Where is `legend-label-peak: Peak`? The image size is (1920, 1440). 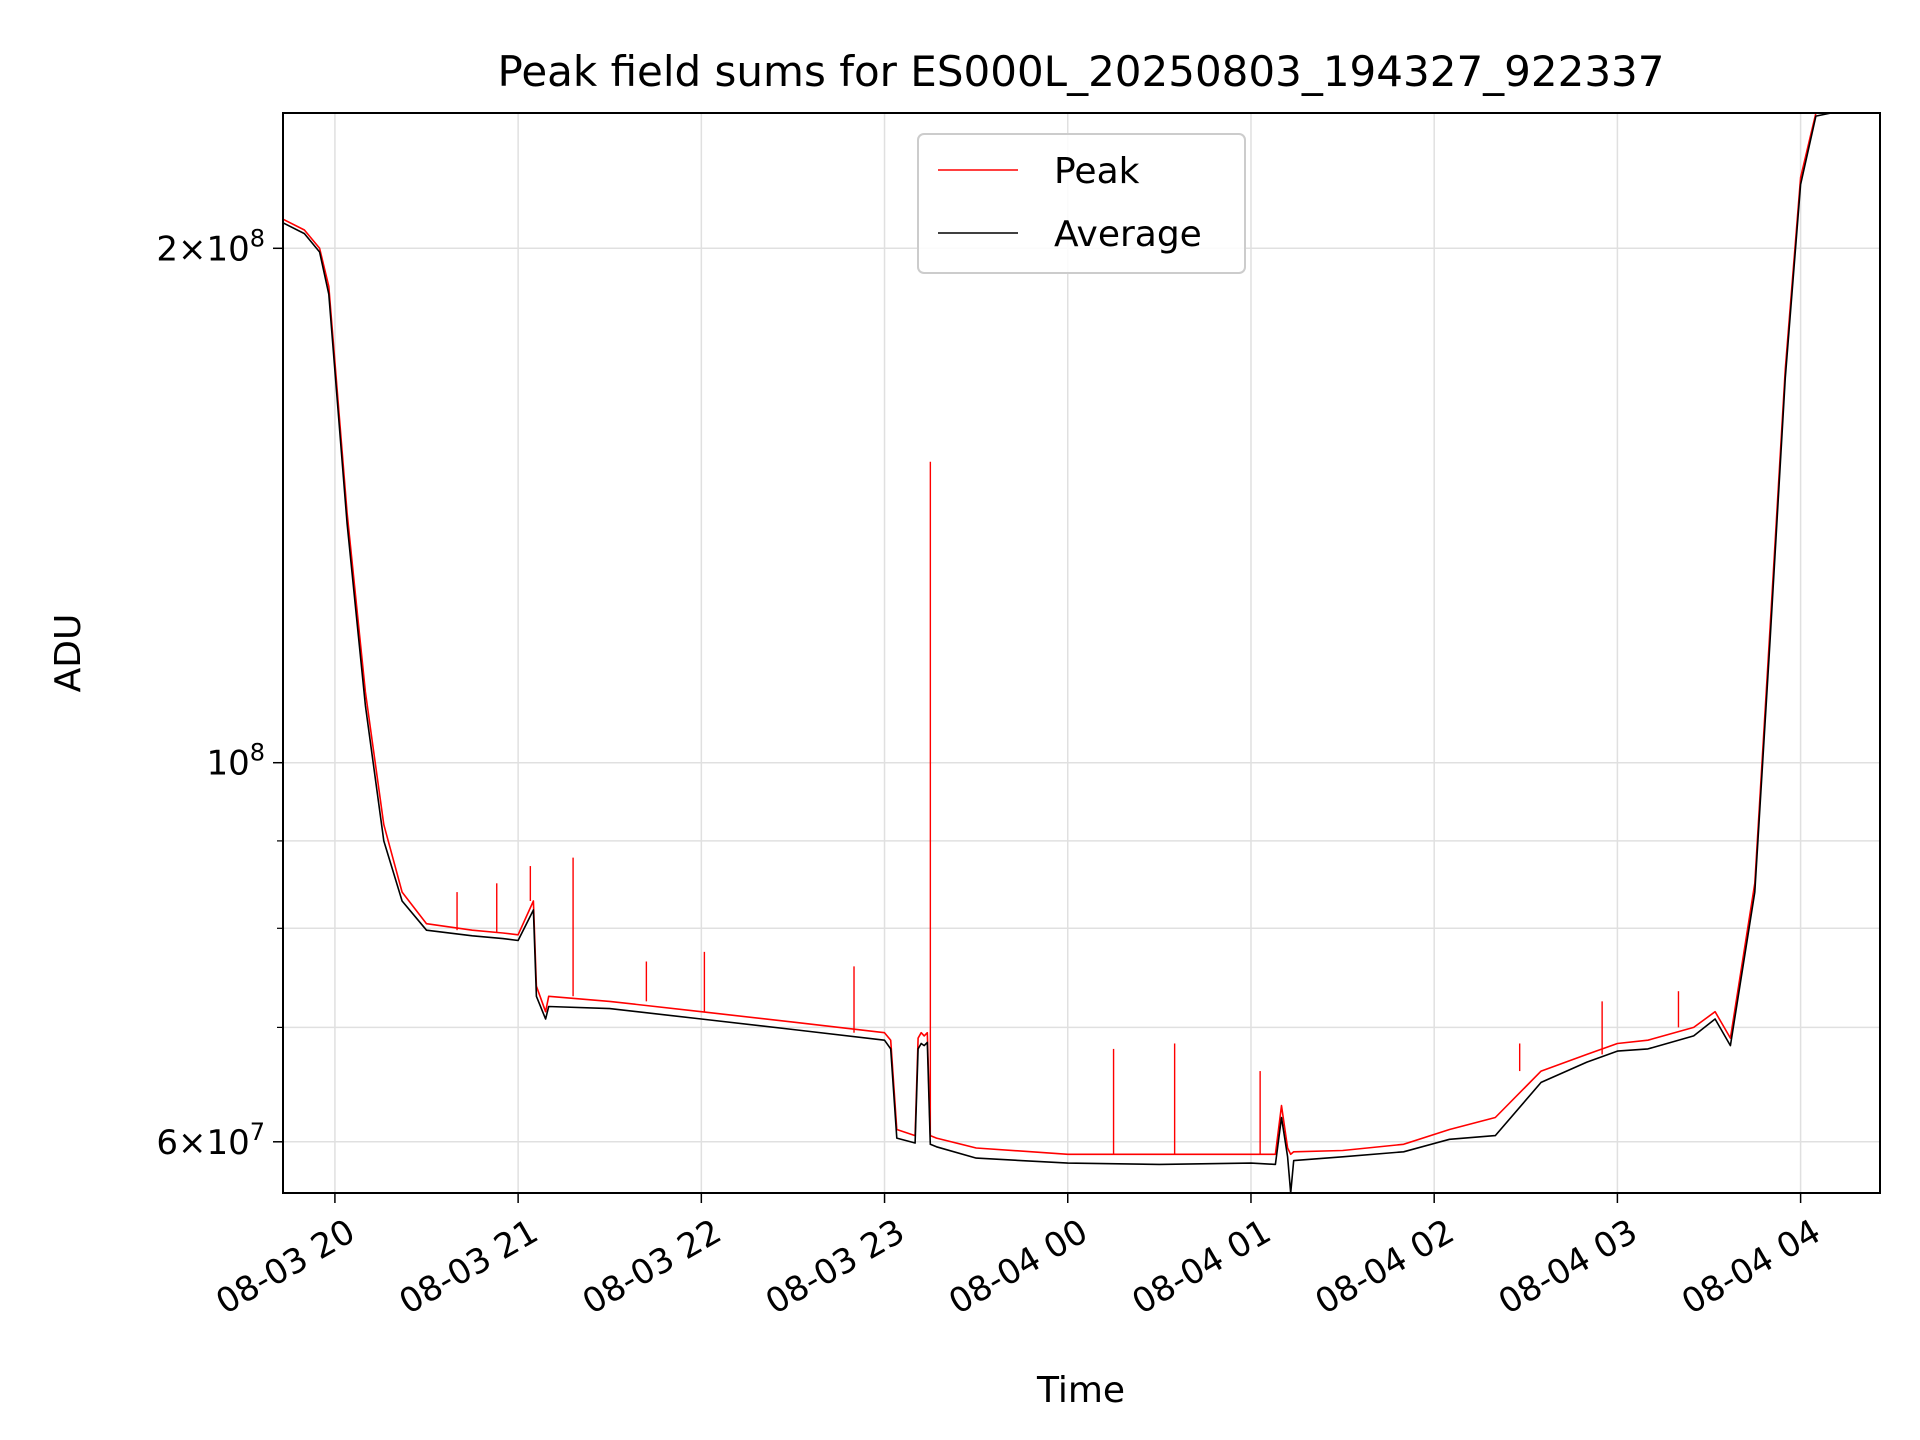
legend-label-peak: Peak is located at coordinates (1097, 171).